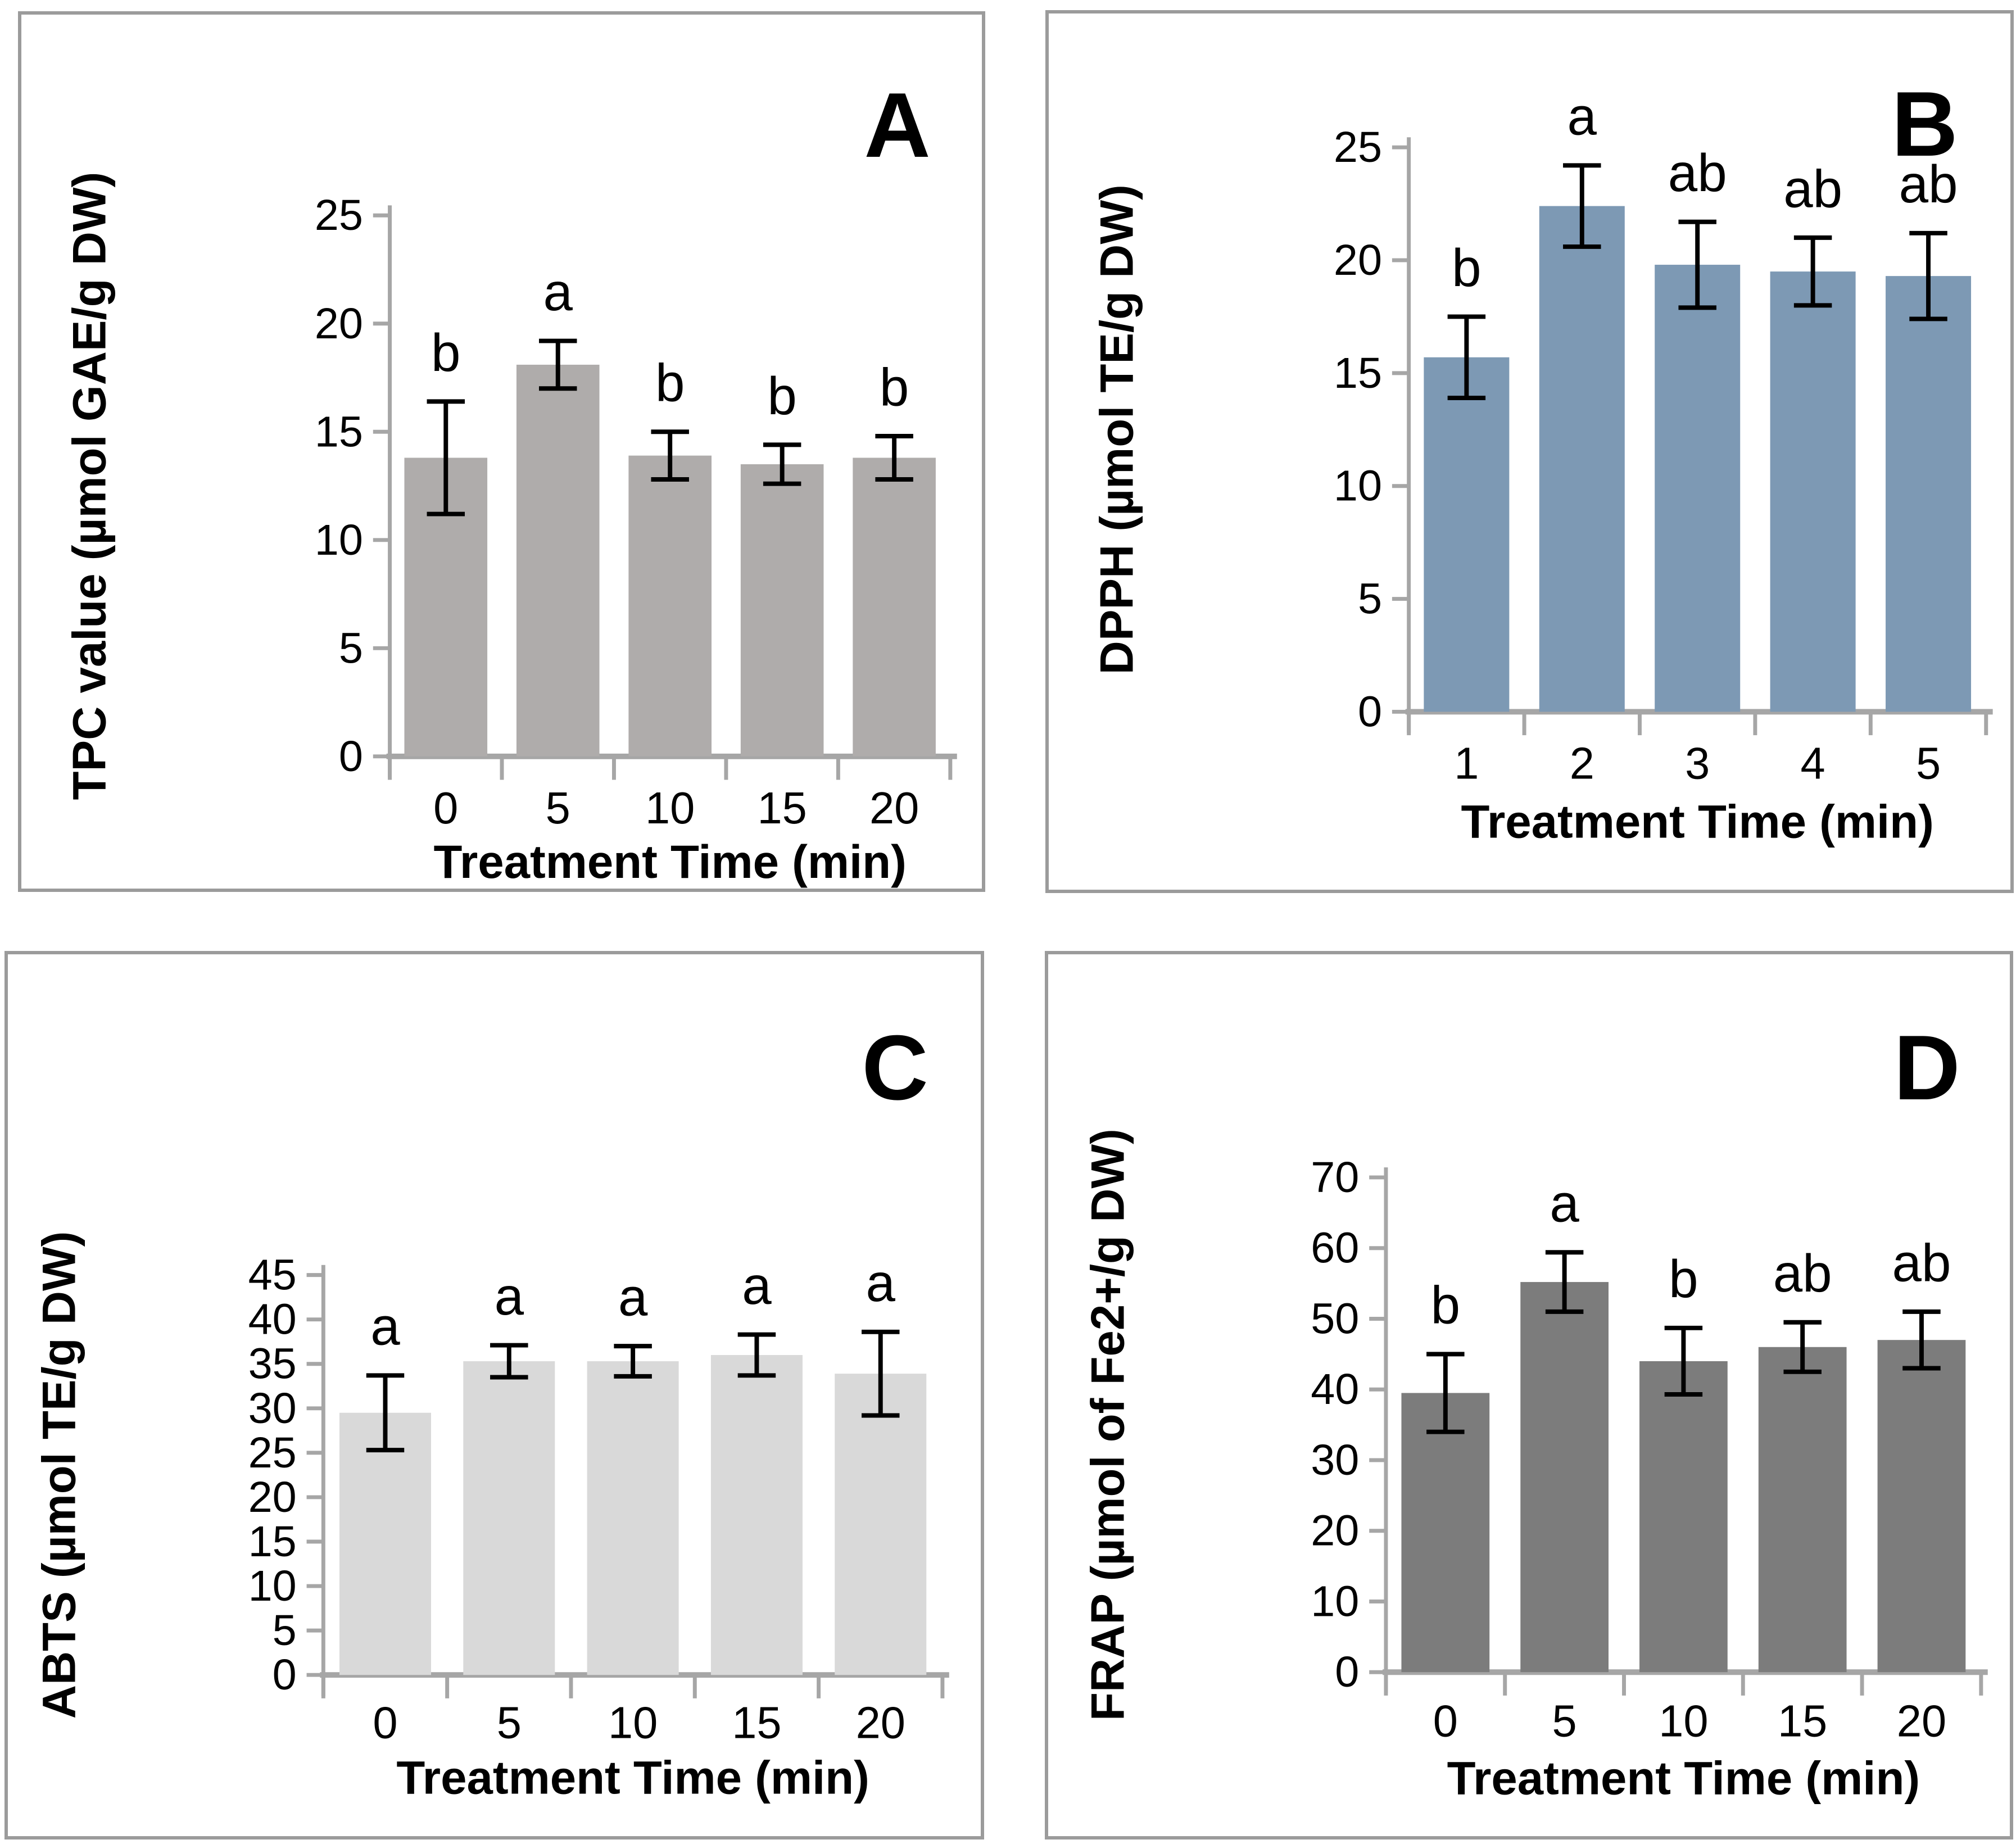  I want to click on y-axis-title: FRAP (µmol of Fe2+/g DW), so click(1108, 1425).